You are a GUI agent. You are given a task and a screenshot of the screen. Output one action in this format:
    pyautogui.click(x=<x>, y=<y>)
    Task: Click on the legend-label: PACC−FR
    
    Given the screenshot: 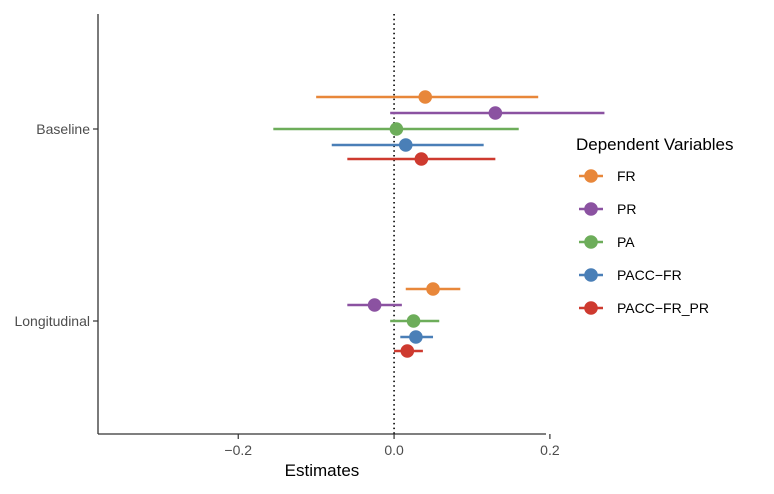 What is the action you would take?
    pyautogui.click(x=649, y=275)
    